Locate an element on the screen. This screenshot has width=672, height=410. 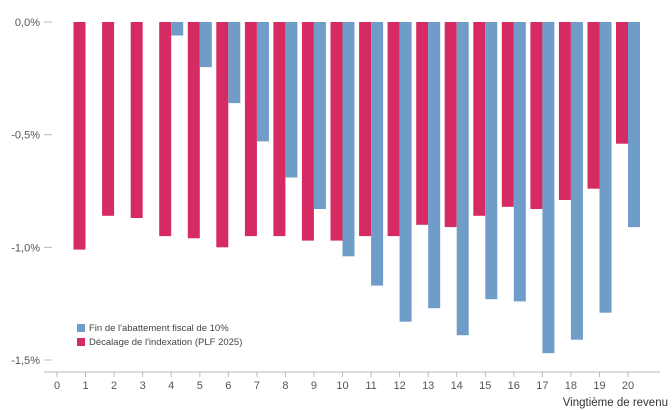
x-tick-label-17: 17 is located at coordinates (542, 386).